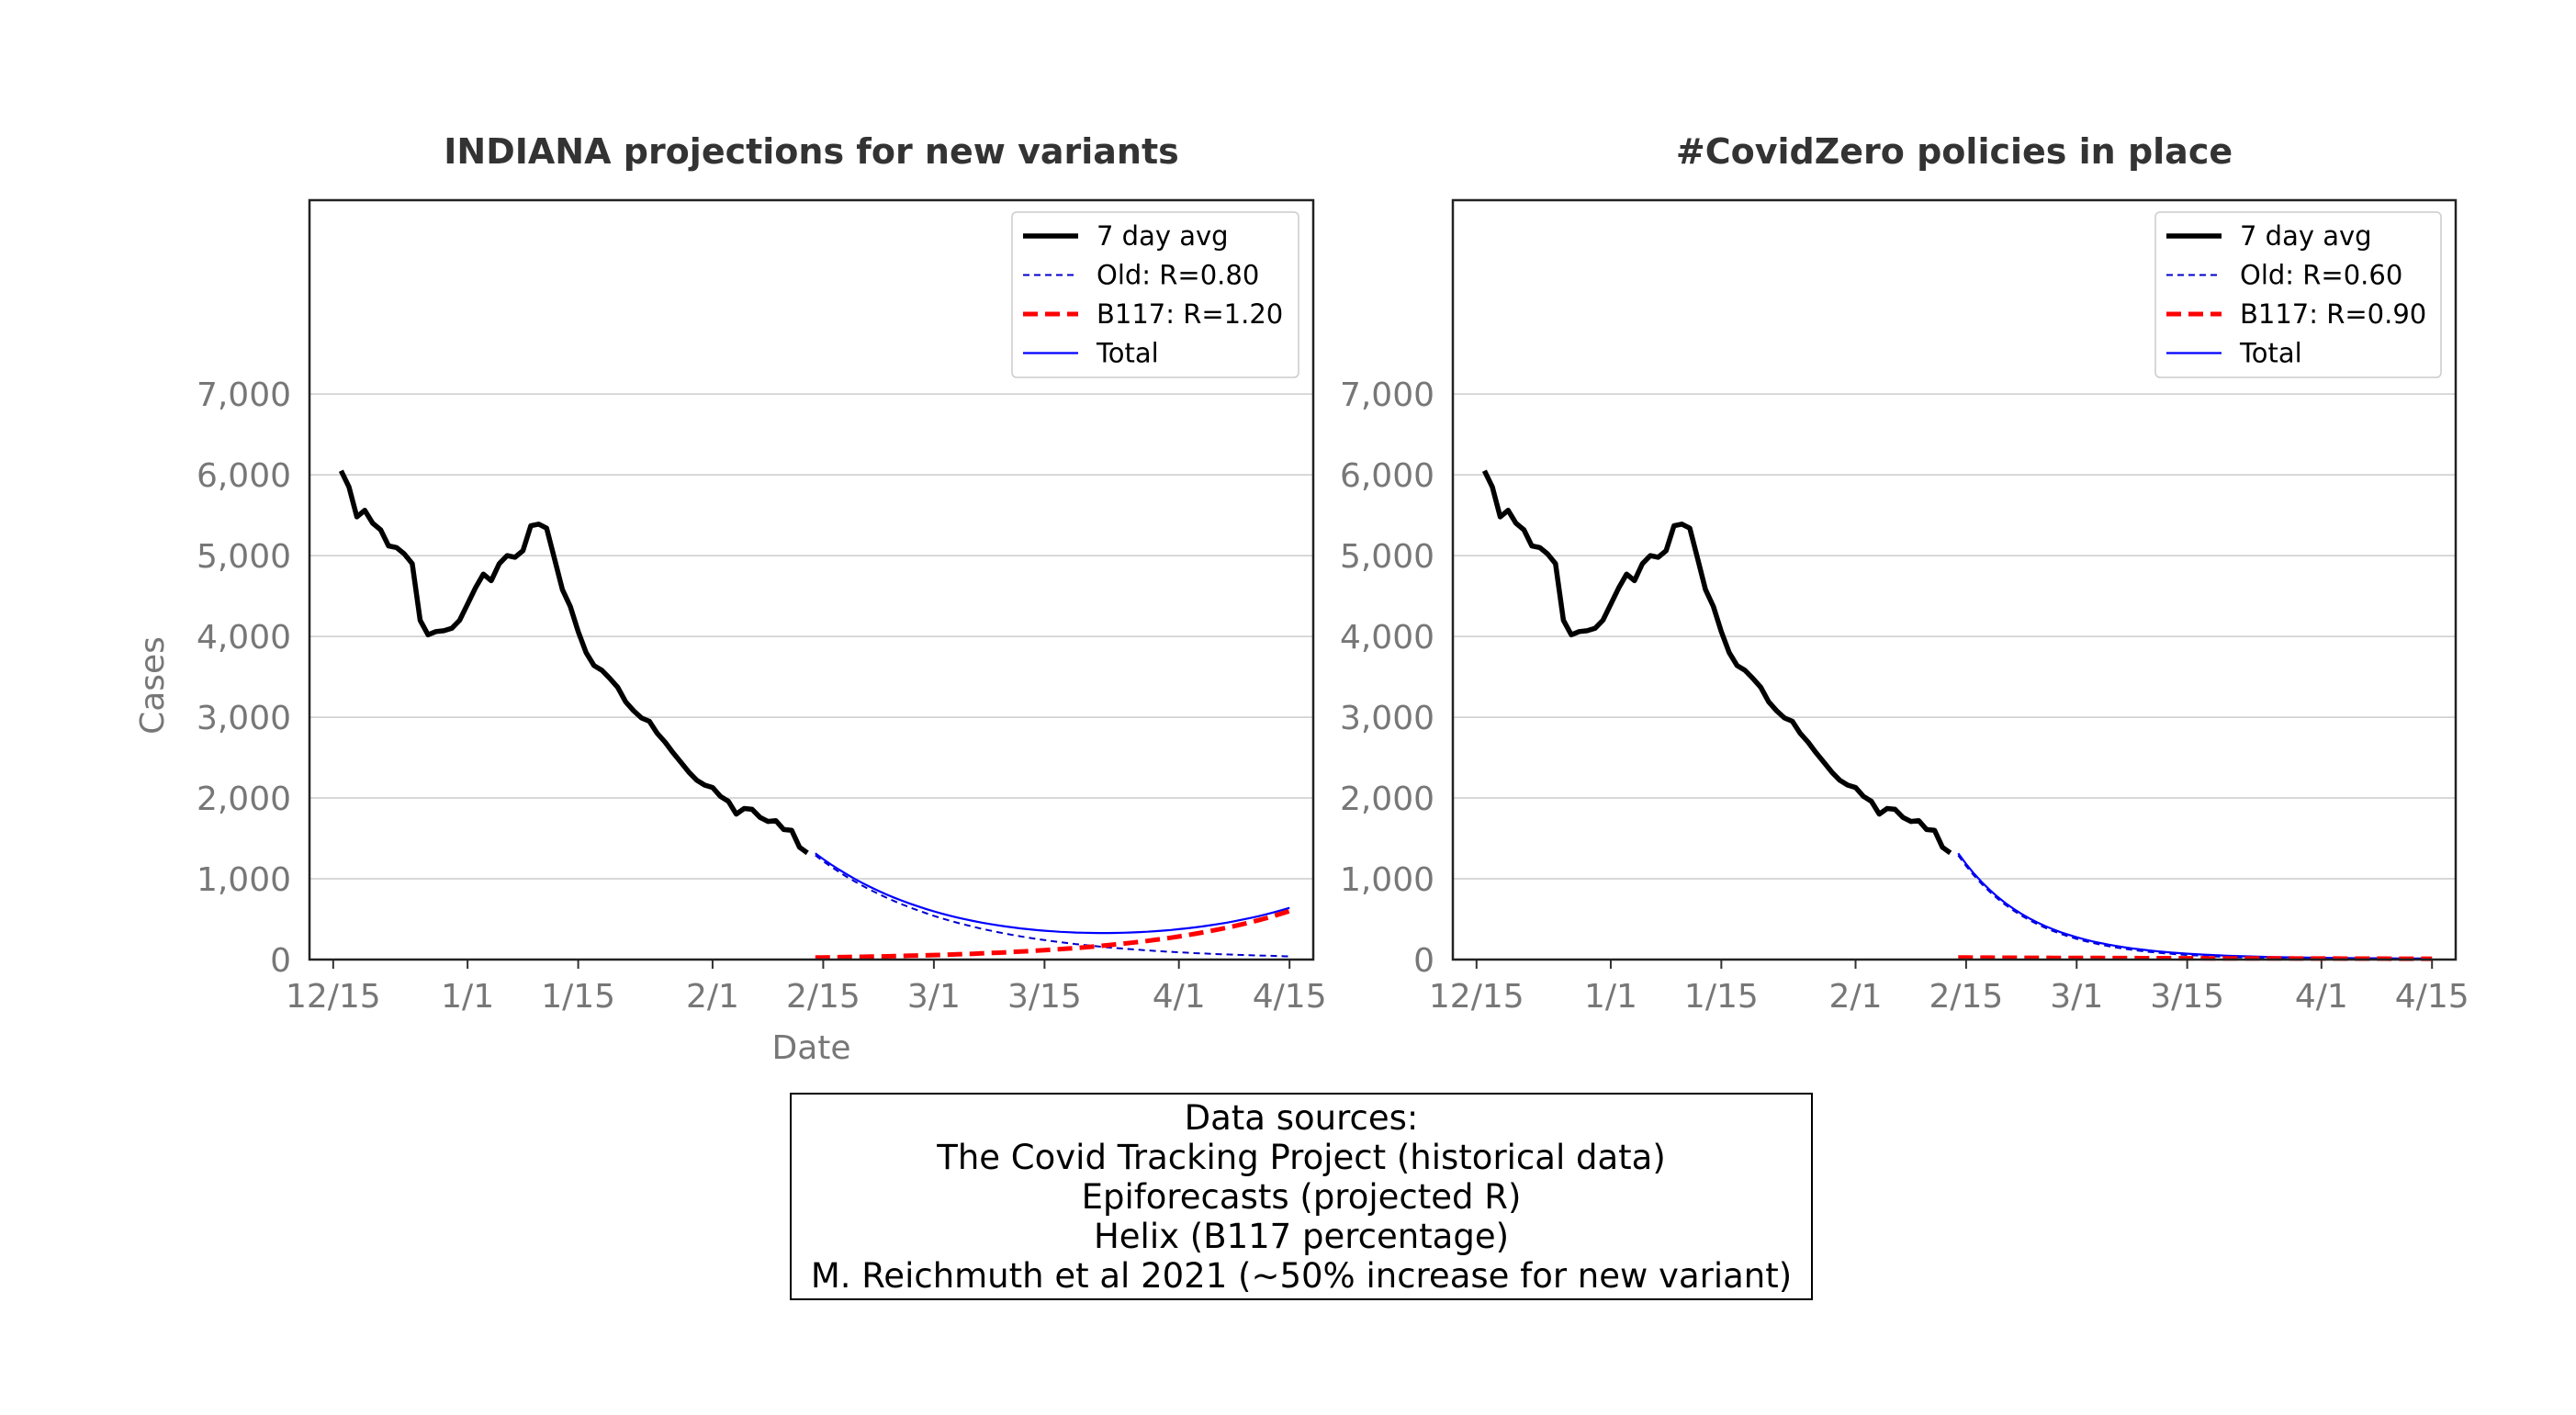 The image size is (2576, 1415). I want to click on legend: 7 day avg Old: R=0.80 B117: R=1.20 Total, so click(1155, 294).